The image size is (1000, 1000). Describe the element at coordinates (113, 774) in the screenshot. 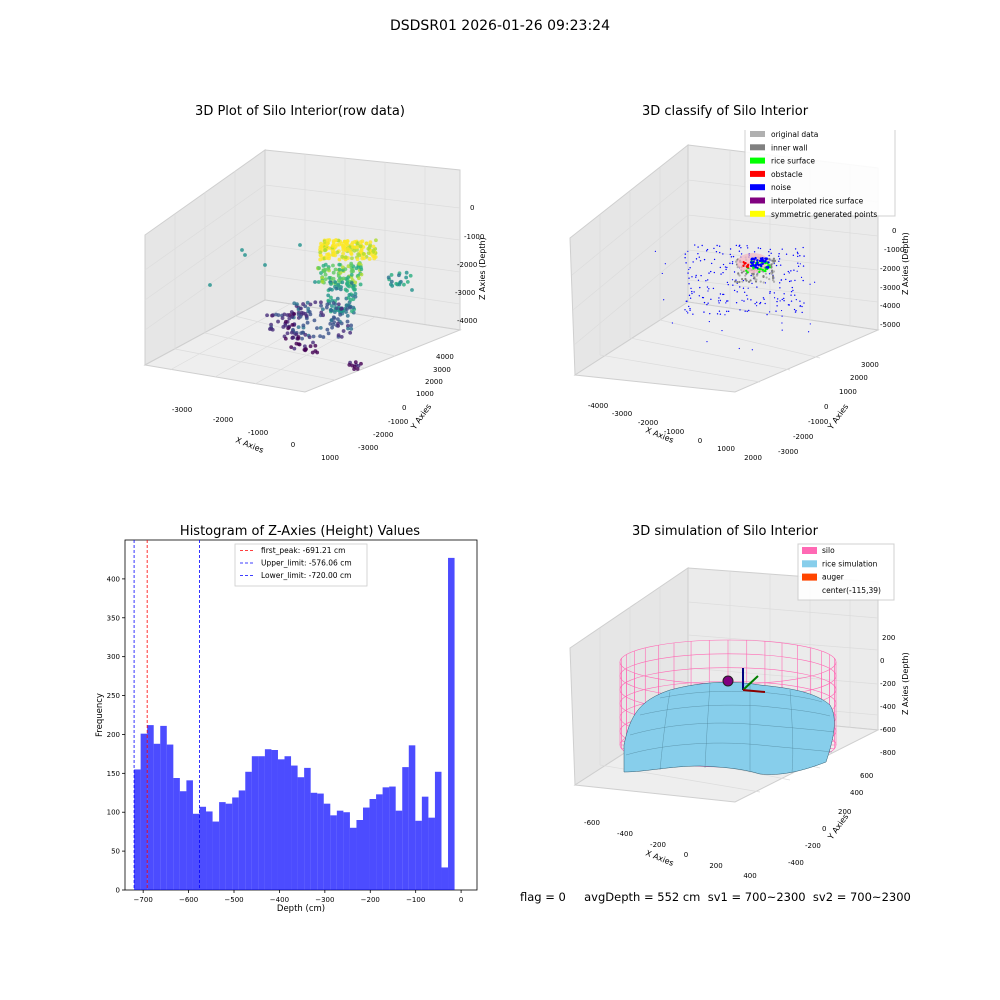

I see `y-tick-label: 150` at that location.